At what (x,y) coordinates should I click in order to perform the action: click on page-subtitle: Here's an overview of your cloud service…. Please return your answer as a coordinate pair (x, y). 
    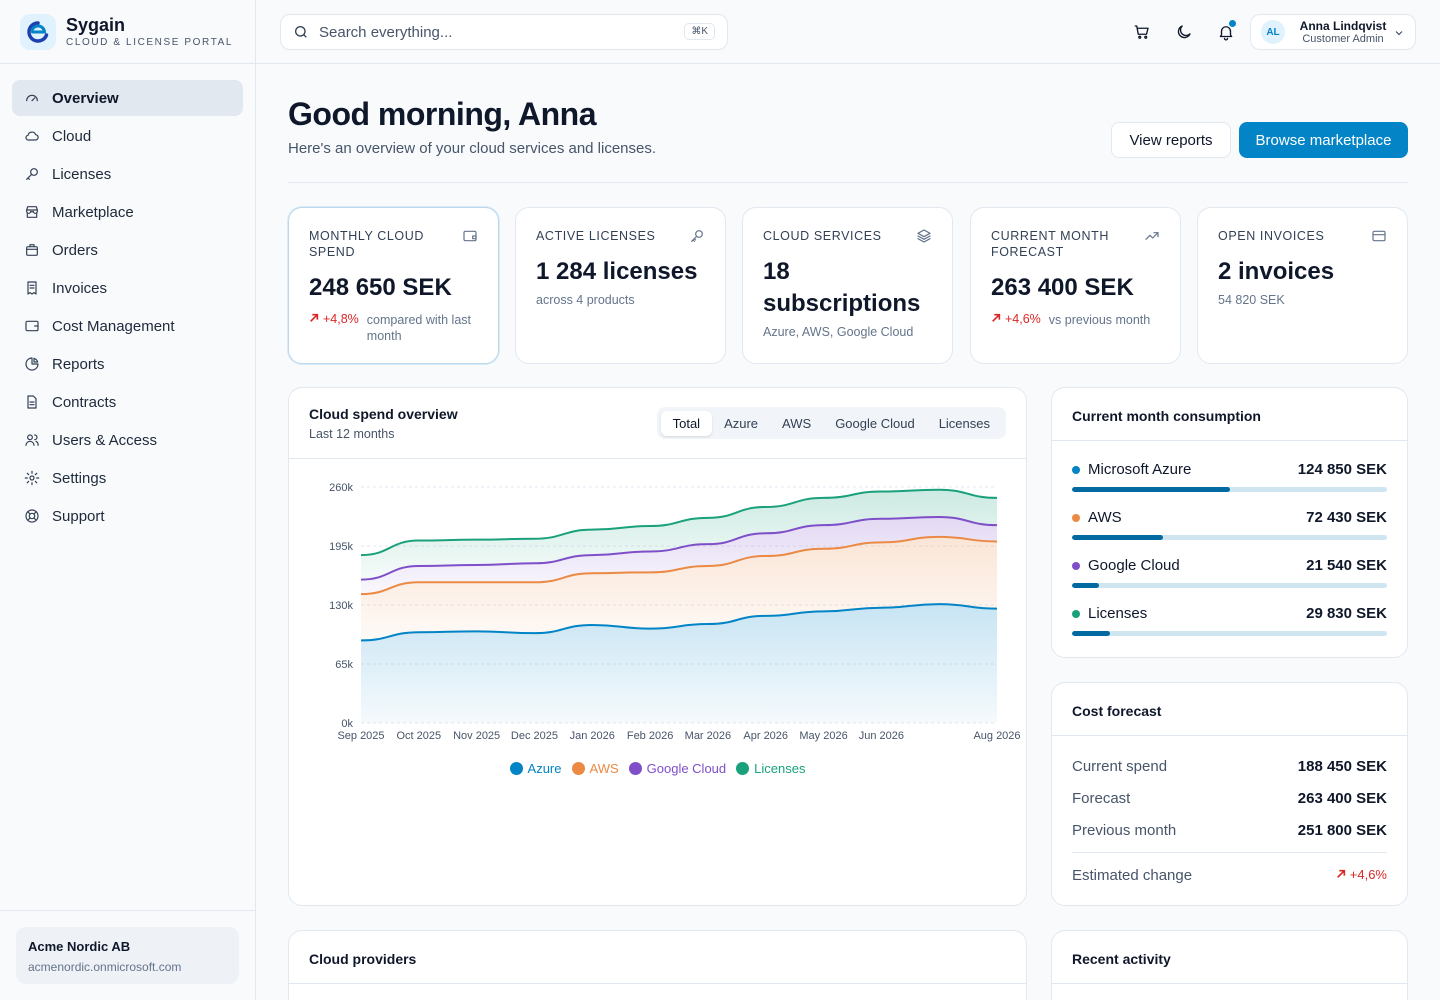
    Looking at the image, I should click on (472, 148).